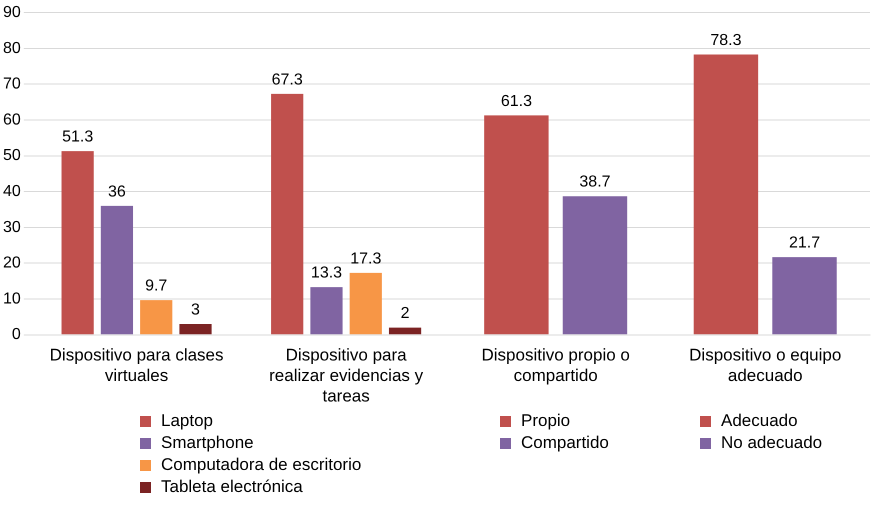  I want to click on data-label: 36, so click(117, 191).